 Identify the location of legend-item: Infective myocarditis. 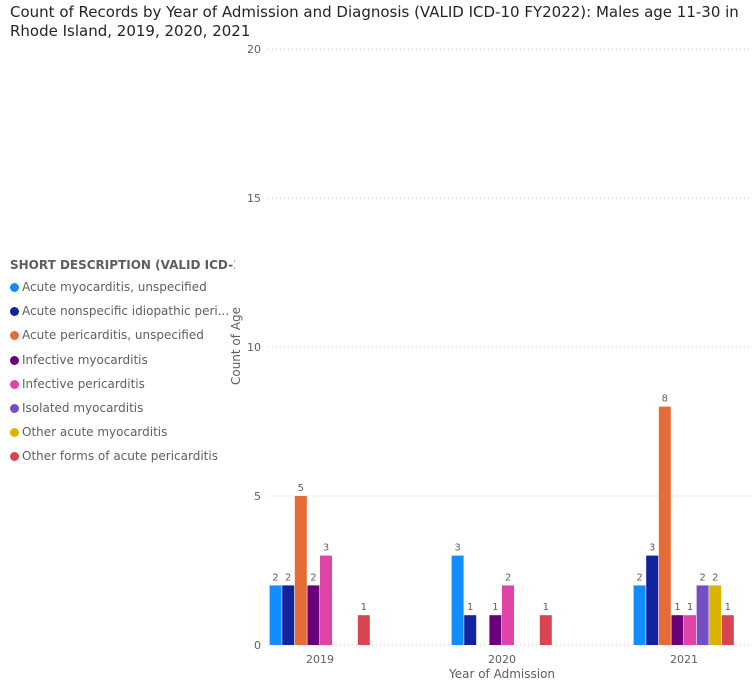
(122, 360).